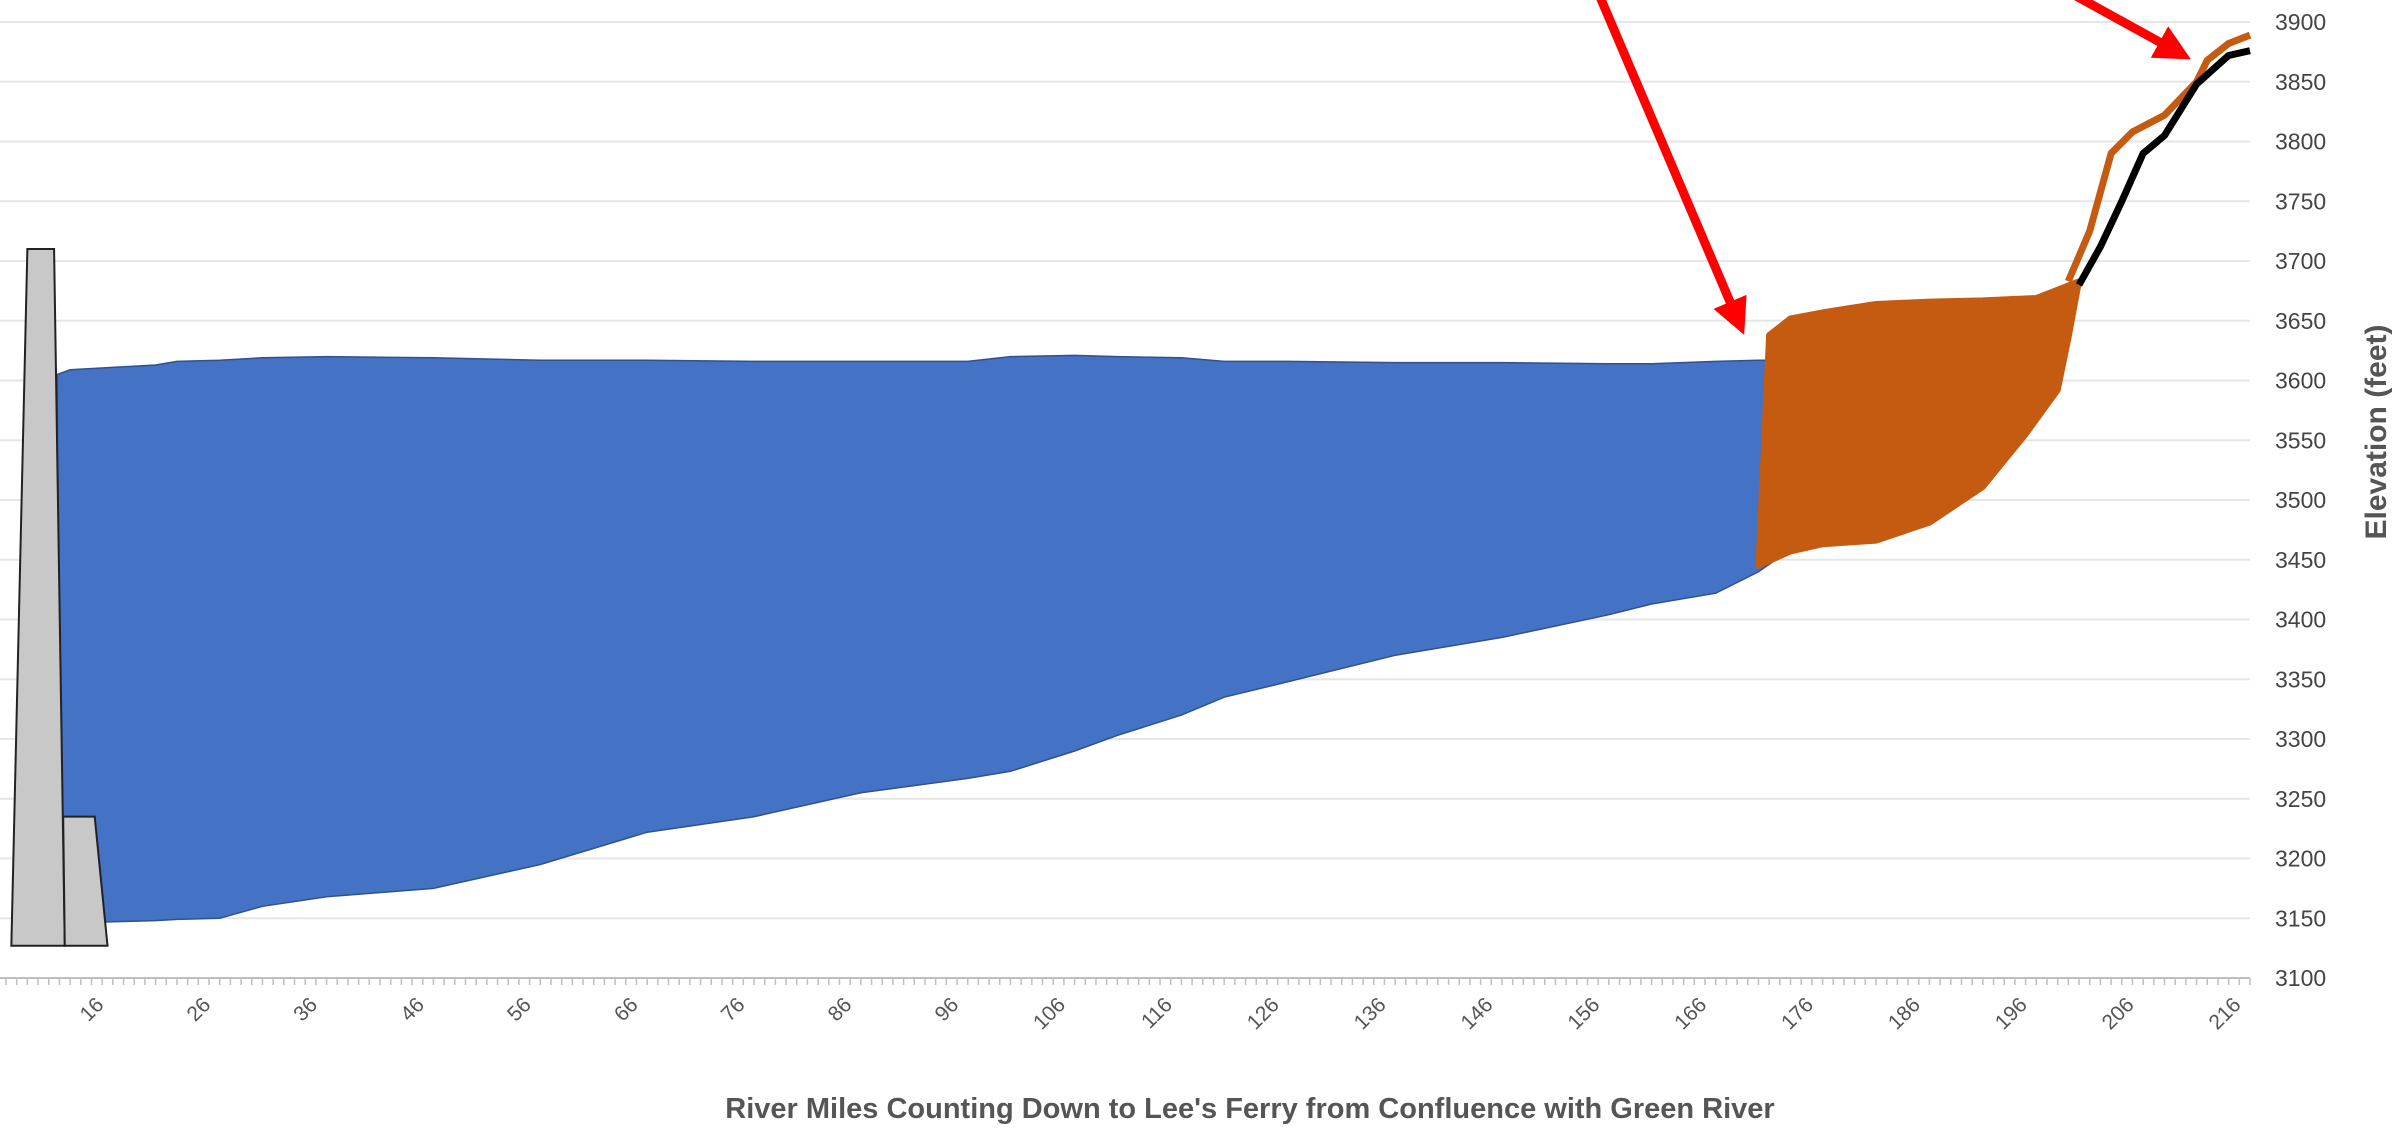  Describe the element at coordinates (38, 597) in the screenshot. I see `dam-wall` at that location.